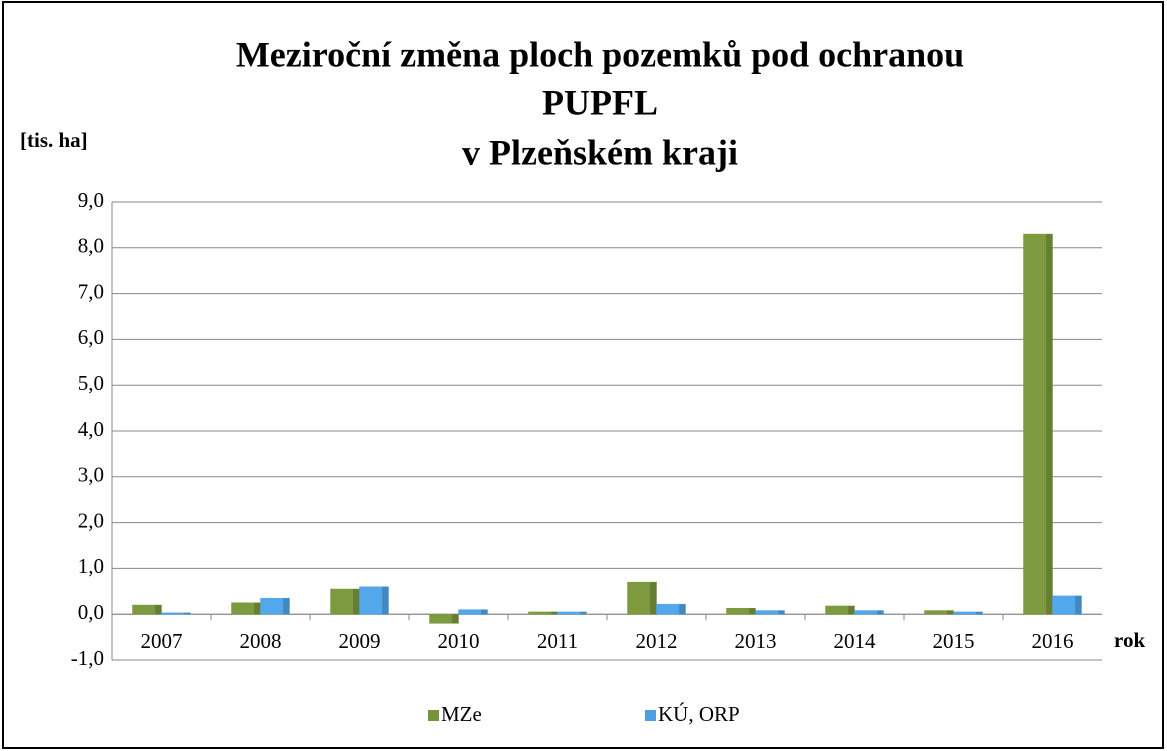 Image resolution: width=1167 pixels, height=751 pixels. Describe the element at coordinates (91, 383) in the screenshot. I see `y-tick-label: 5,0` at that location.